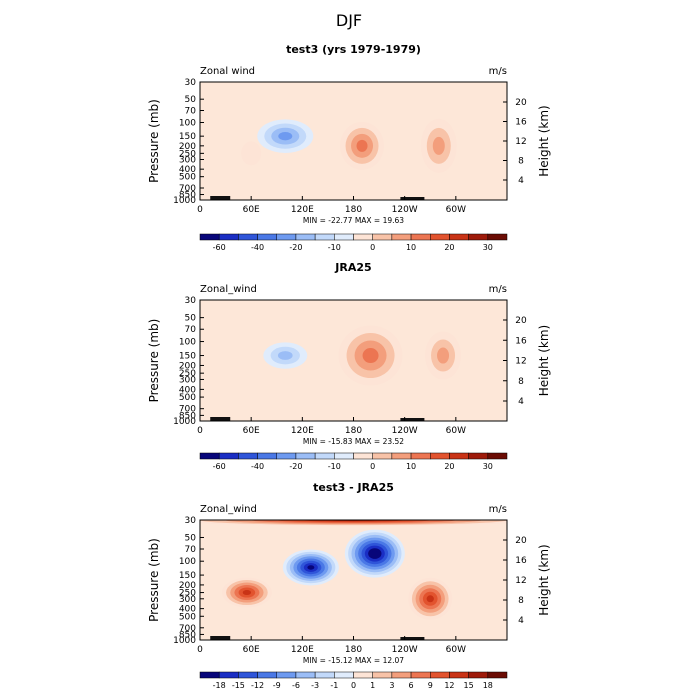 The image size is (700, 700). I want to click on colorbar-label: 20, so click(449, 466).